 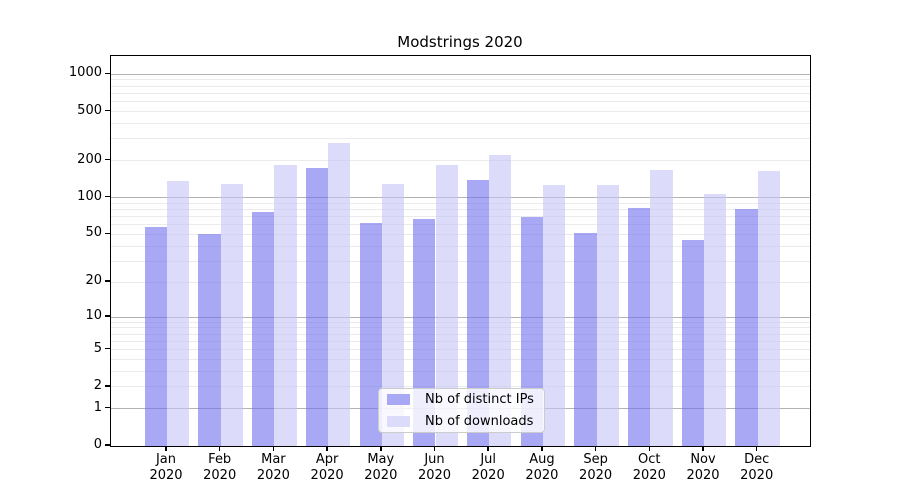 I want to click on x-tick-label: Aug 2020, so click(x=542, y=467).